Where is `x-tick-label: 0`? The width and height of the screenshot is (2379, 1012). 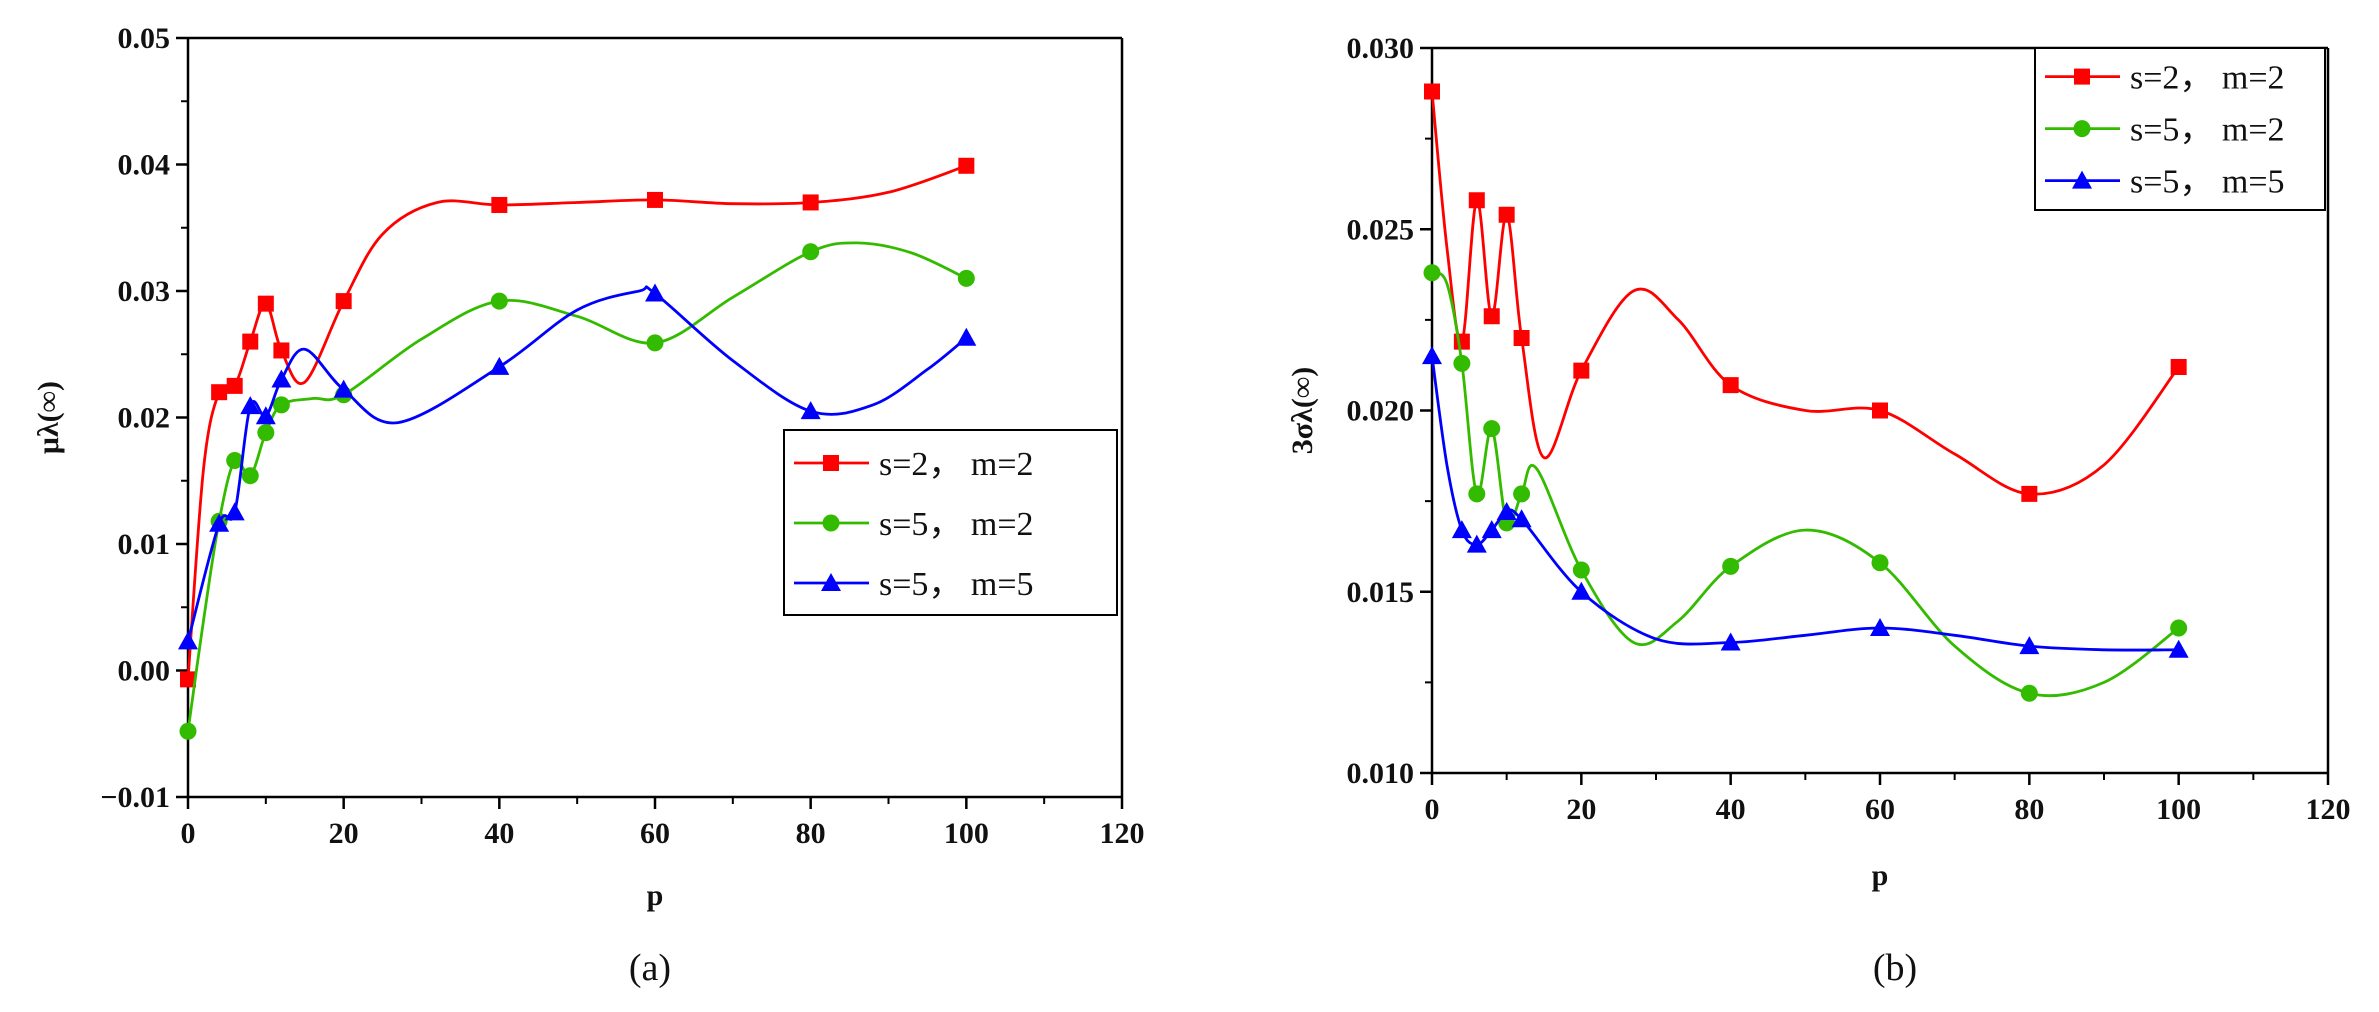
x-tick-label: 0 is located at coordinates (1432, 809).